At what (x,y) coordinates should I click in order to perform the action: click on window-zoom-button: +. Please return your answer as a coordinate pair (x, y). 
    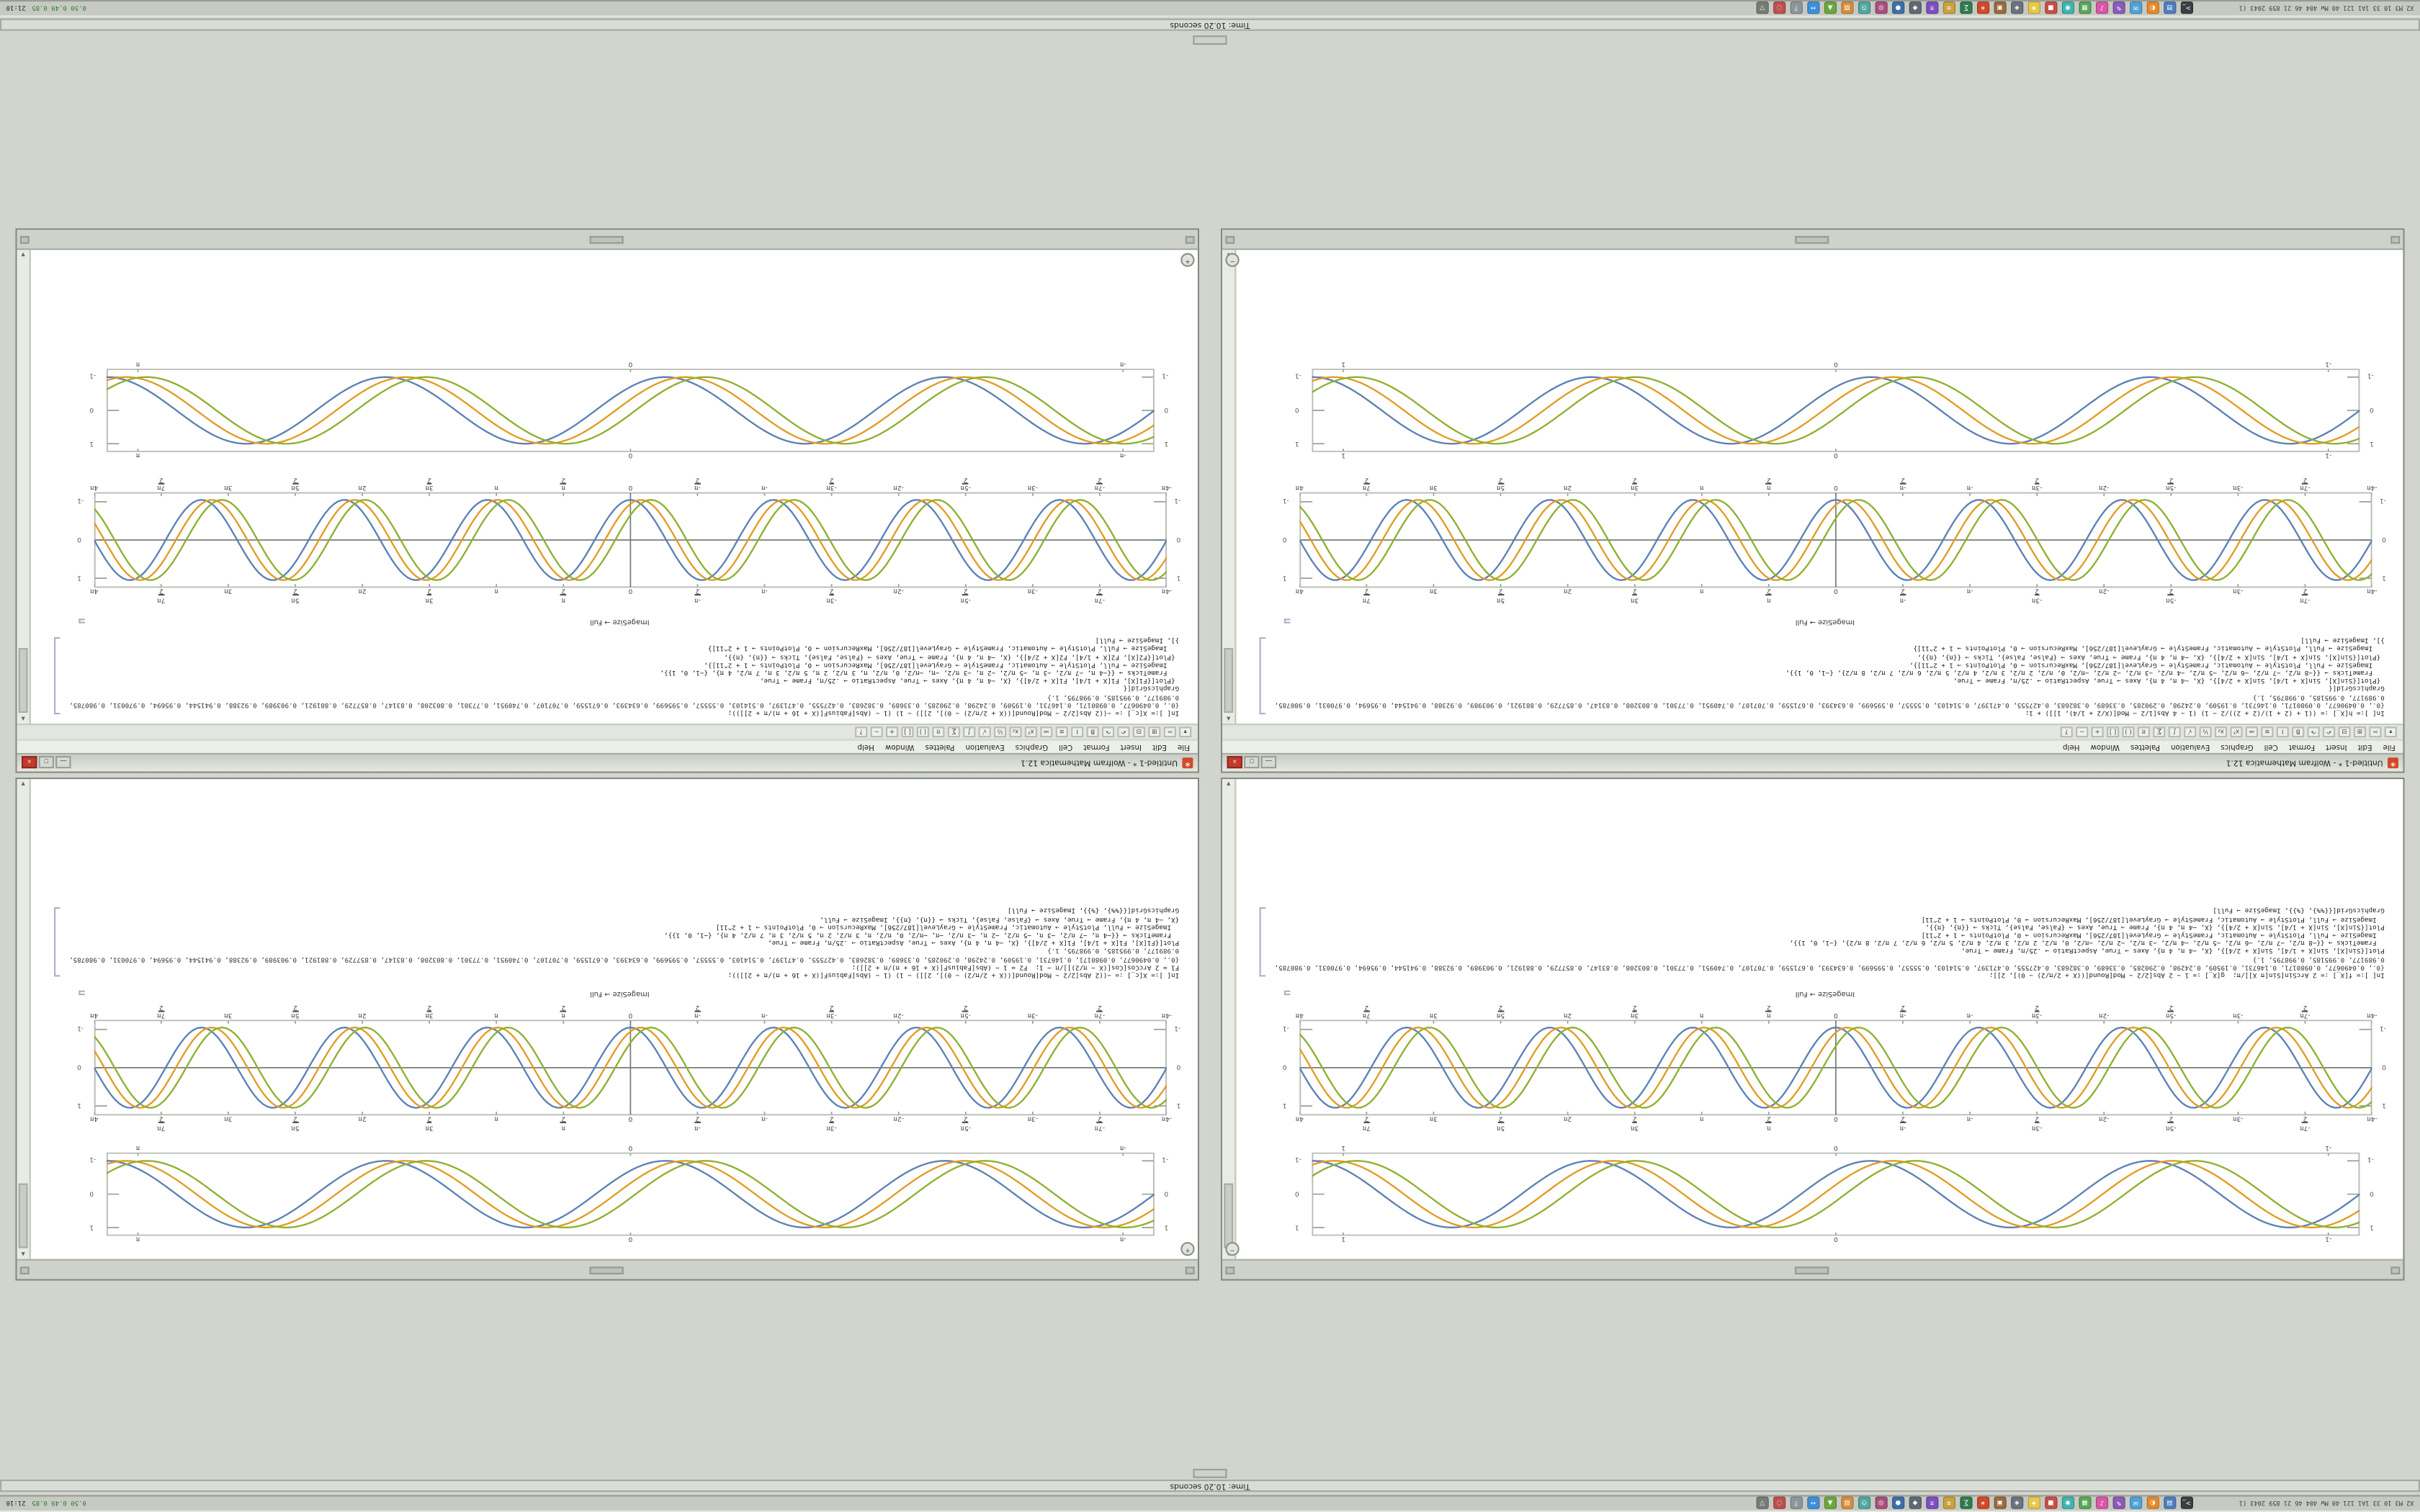
    Looking at the image, I should click on (1187, 1249).